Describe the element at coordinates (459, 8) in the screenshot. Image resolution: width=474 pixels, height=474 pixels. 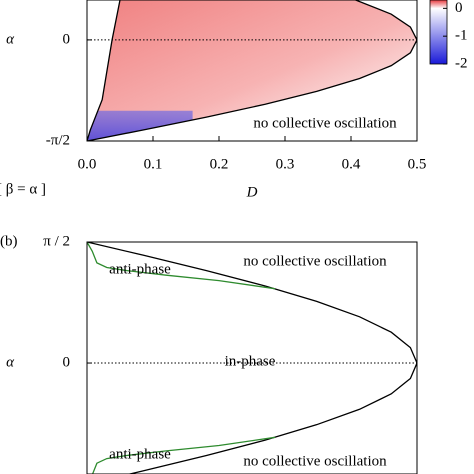
I see `colorbar-tick-label: 0` at that location.